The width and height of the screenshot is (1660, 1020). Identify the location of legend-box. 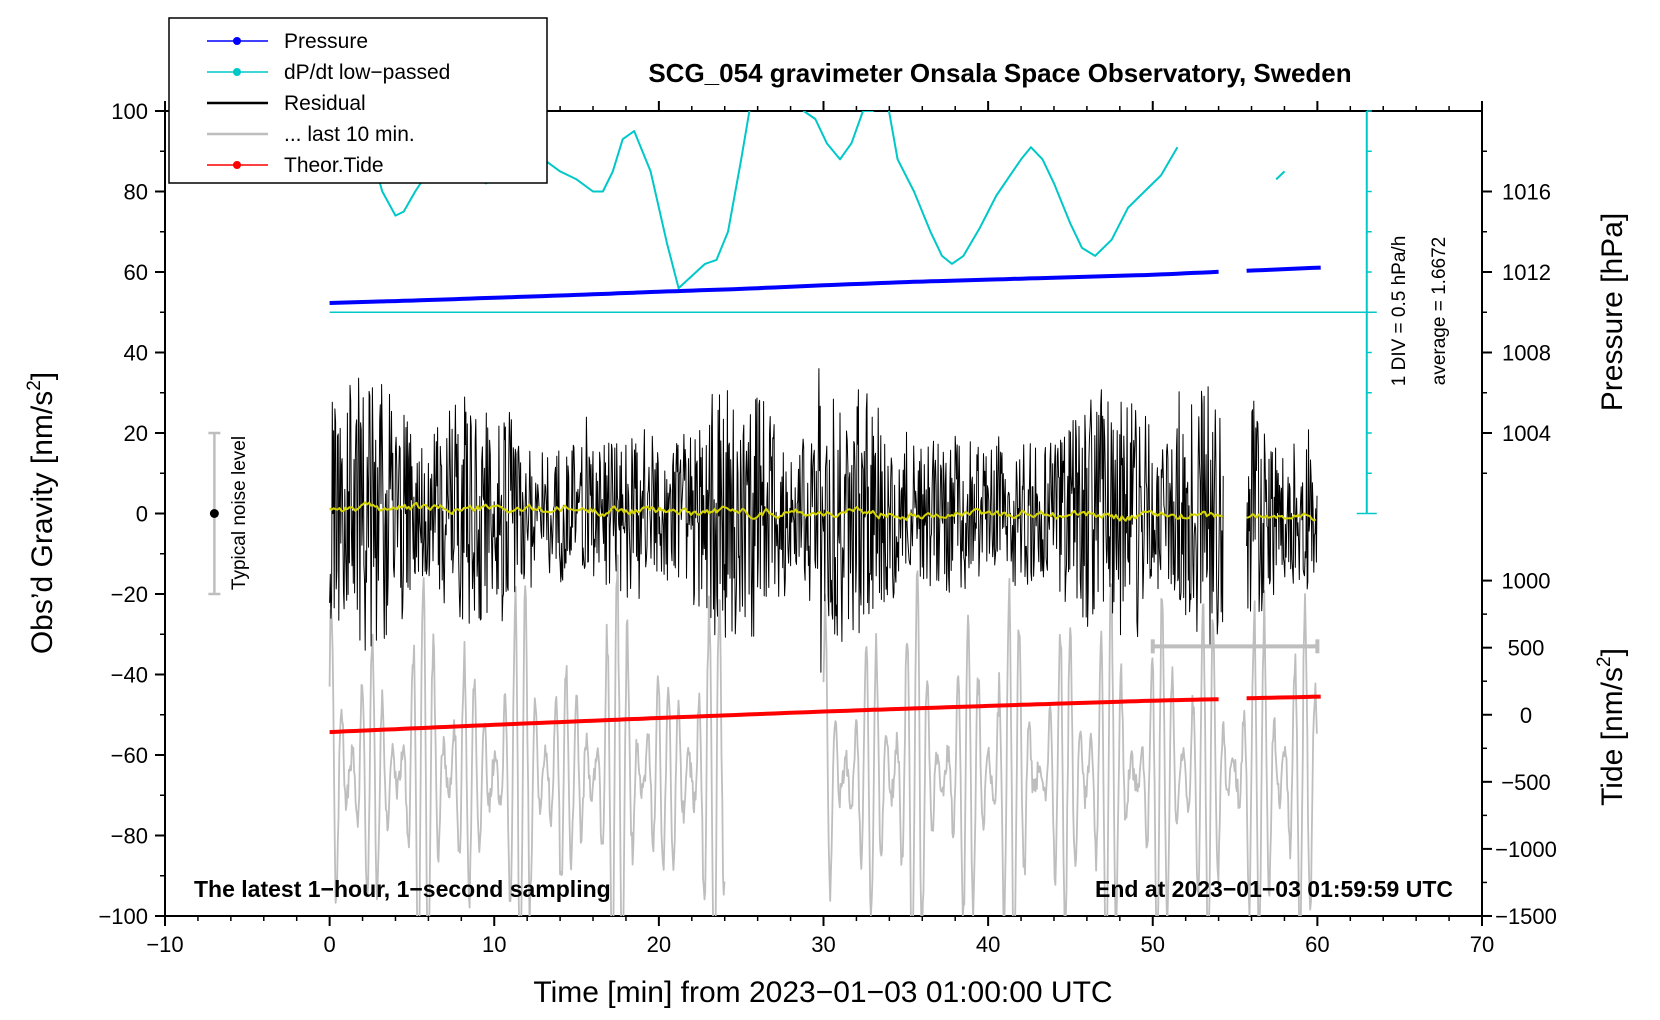
(358, 100).